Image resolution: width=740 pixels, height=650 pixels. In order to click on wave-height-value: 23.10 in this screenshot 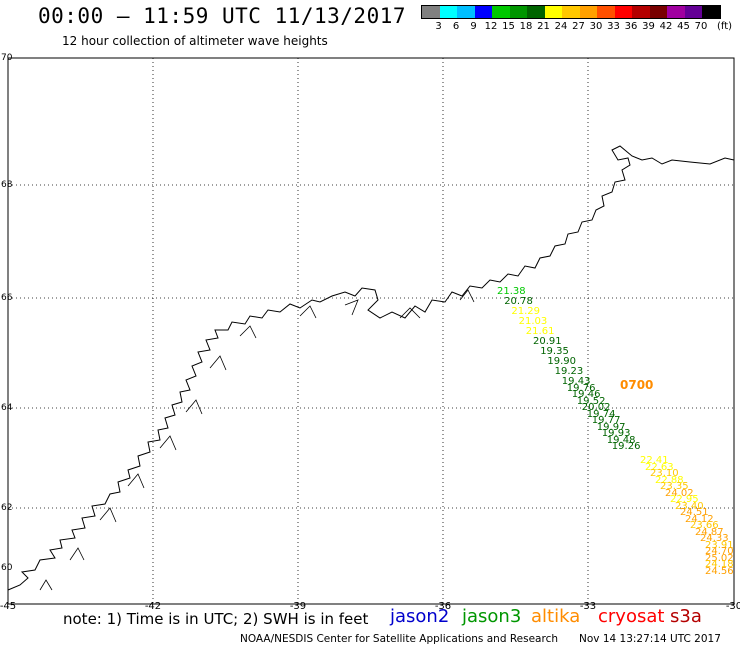, I will do `click(664, 473)`.